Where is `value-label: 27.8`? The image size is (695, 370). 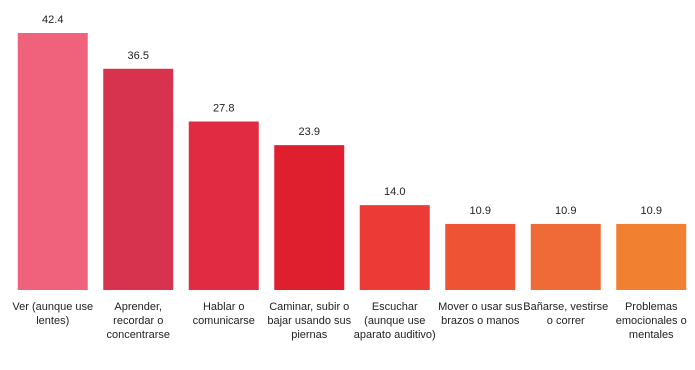 value-label: 27.8 is located at coordinates (223, 108).